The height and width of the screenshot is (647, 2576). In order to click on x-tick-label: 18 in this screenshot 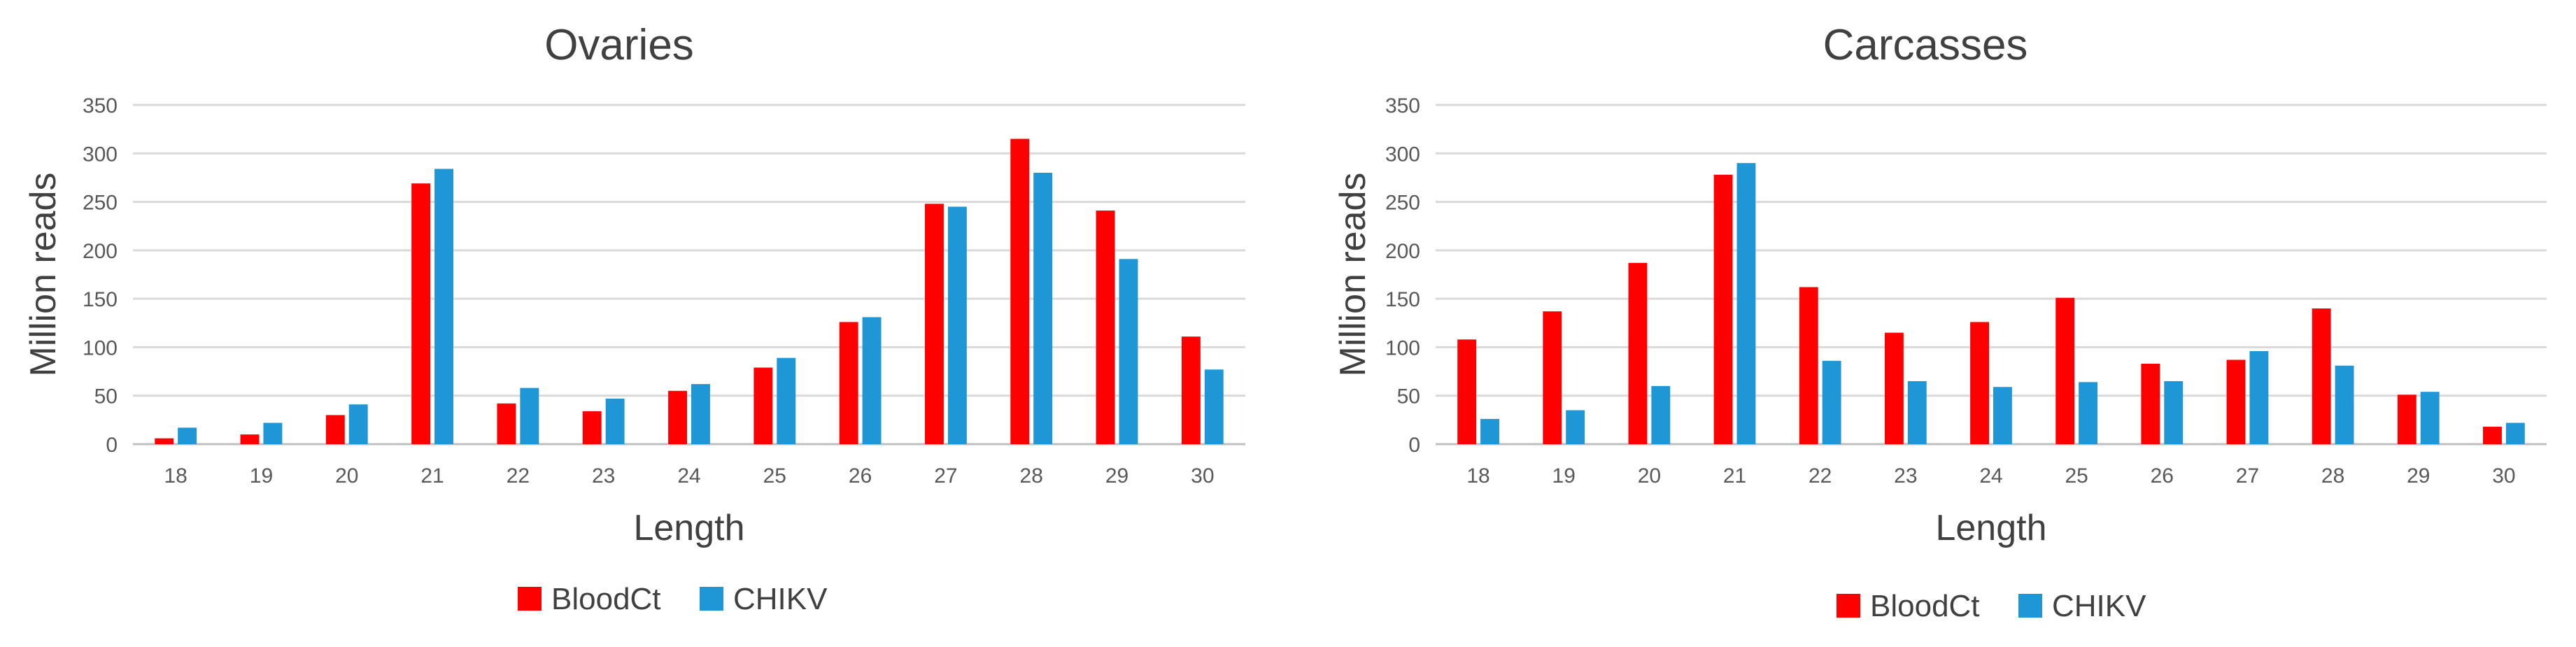, I will do `click(175, 476)`.